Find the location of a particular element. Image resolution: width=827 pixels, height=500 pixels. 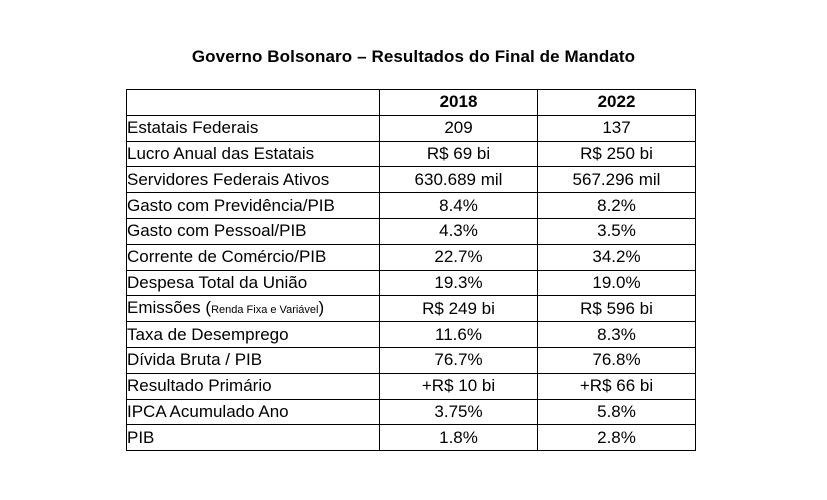

row-label: Servidores Federais Ativos is located at coordinates (253, 180).